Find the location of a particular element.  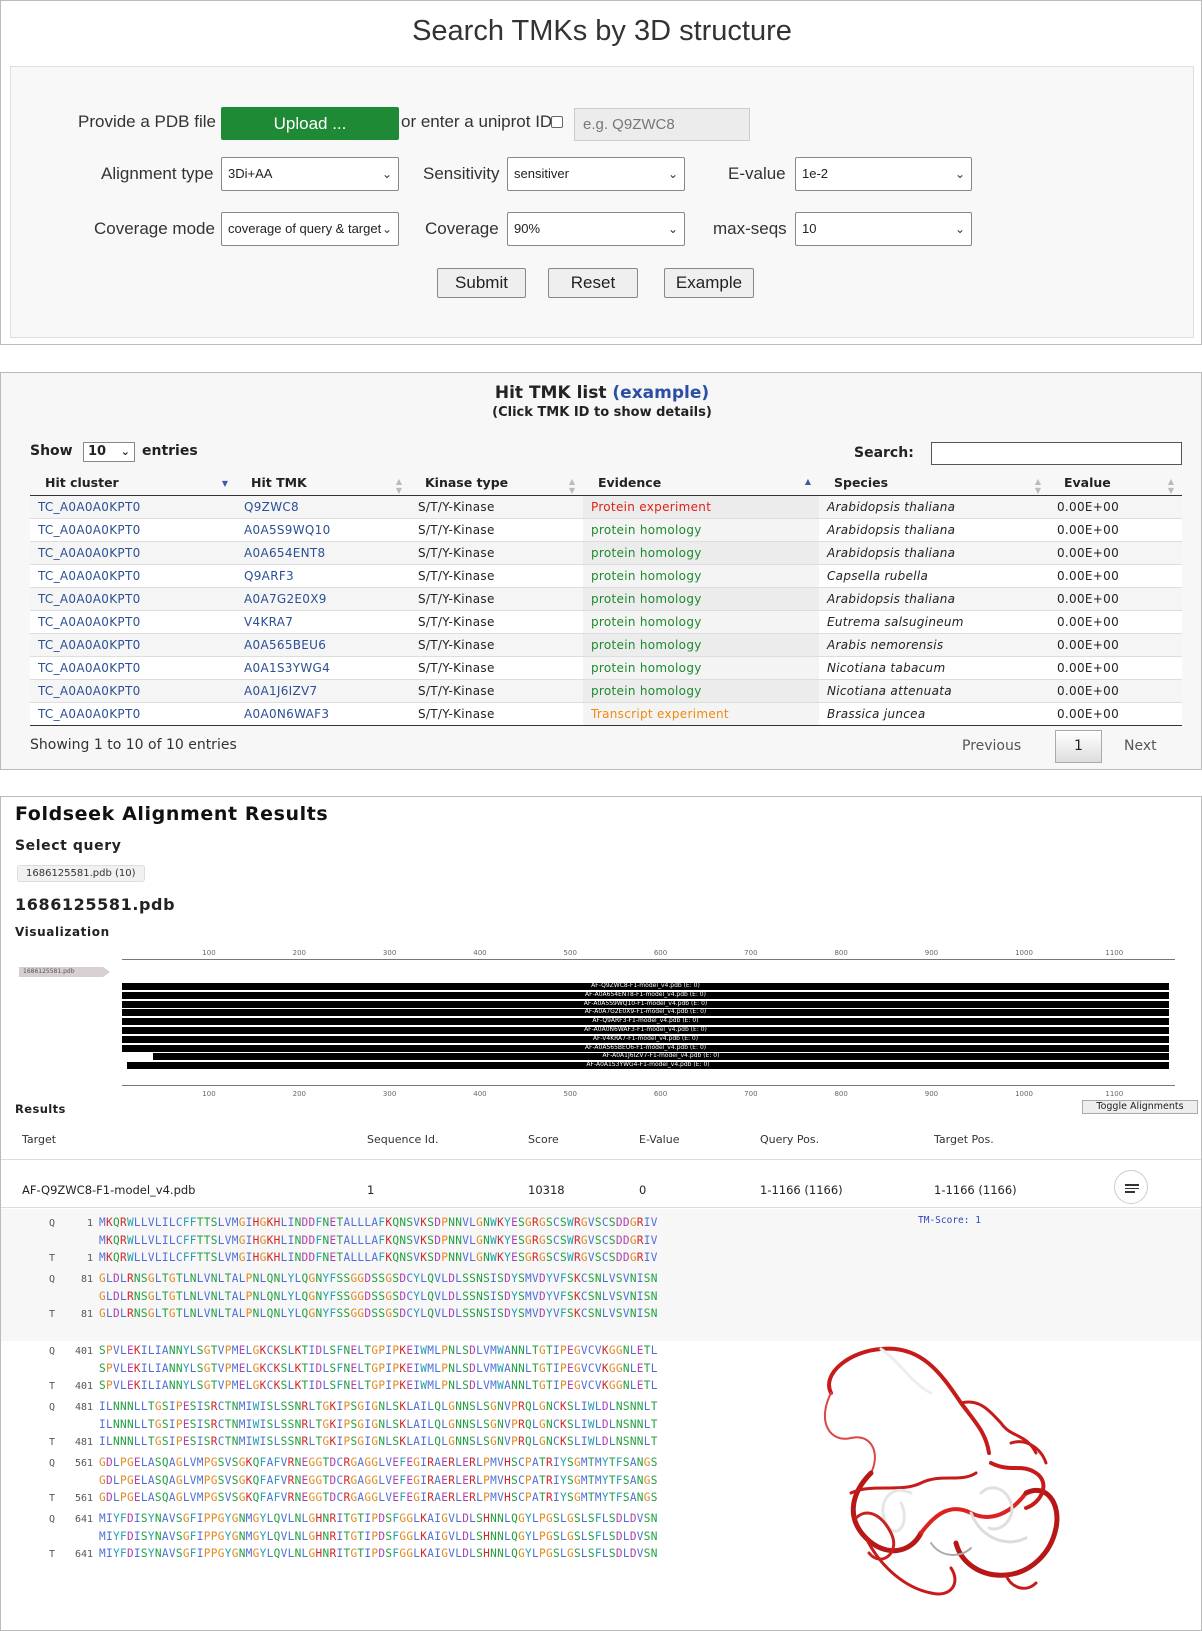

hit-bar: AF-A0A7G2E0X9-F1-model_v4.pdb (E: 0) is located at coordinates (645, 1012).